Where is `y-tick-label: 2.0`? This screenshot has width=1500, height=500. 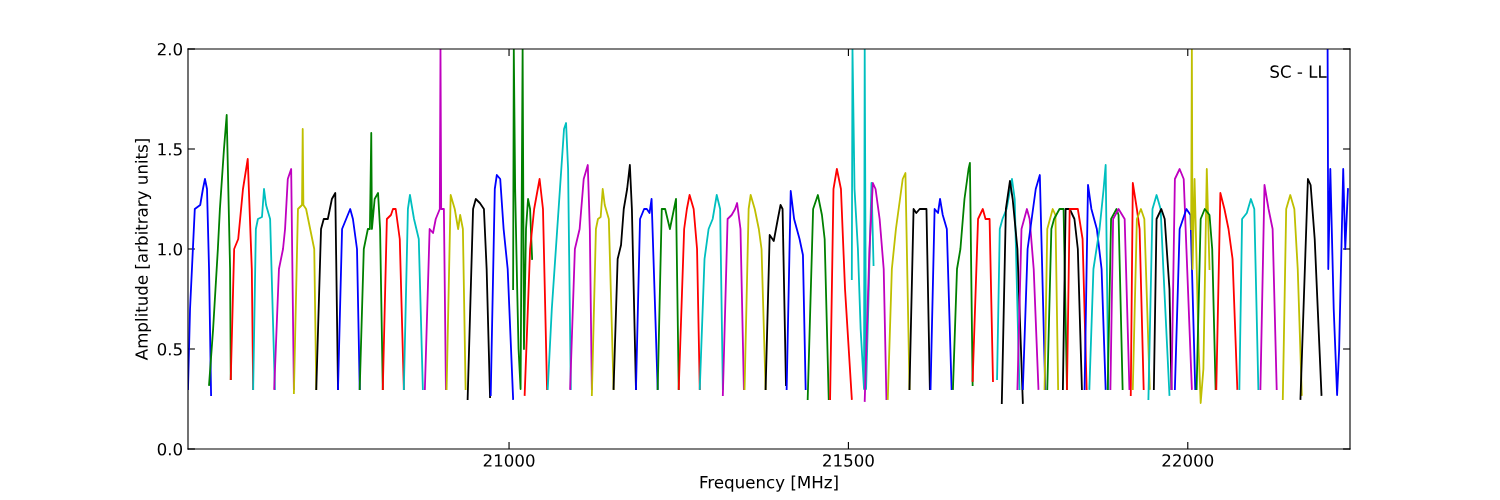 y-tick-label: 2.0 is located at coordinates (170, 49).